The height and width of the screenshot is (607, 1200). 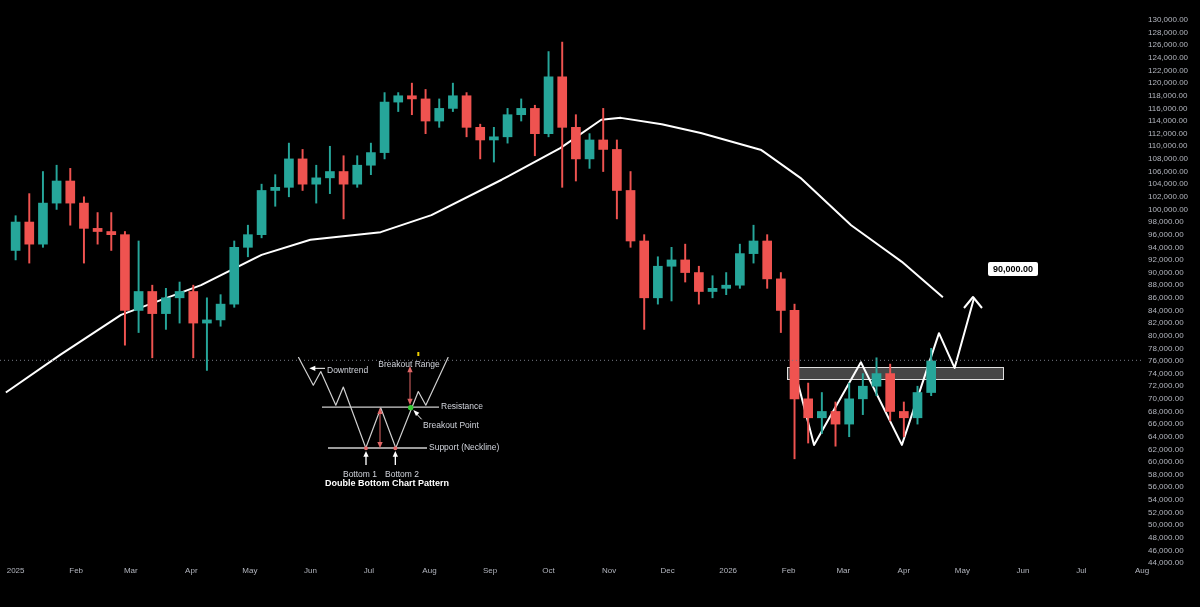 I want to click on y-tick-label: 108,000.00, so click(x=1168, y=159).